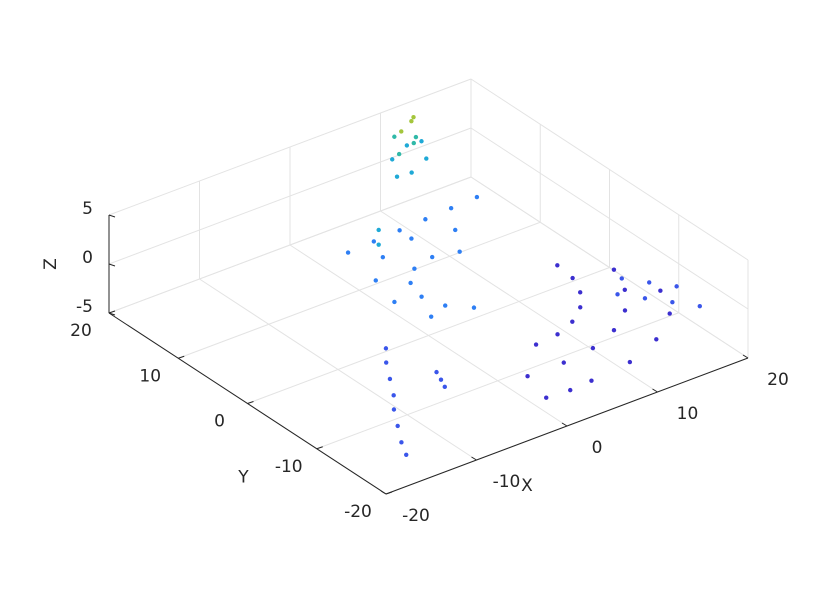  What do you see at coordinates (778, 380) in the screenshot?
I see `x-tick-label: 20` at bounding box center [778, 380].